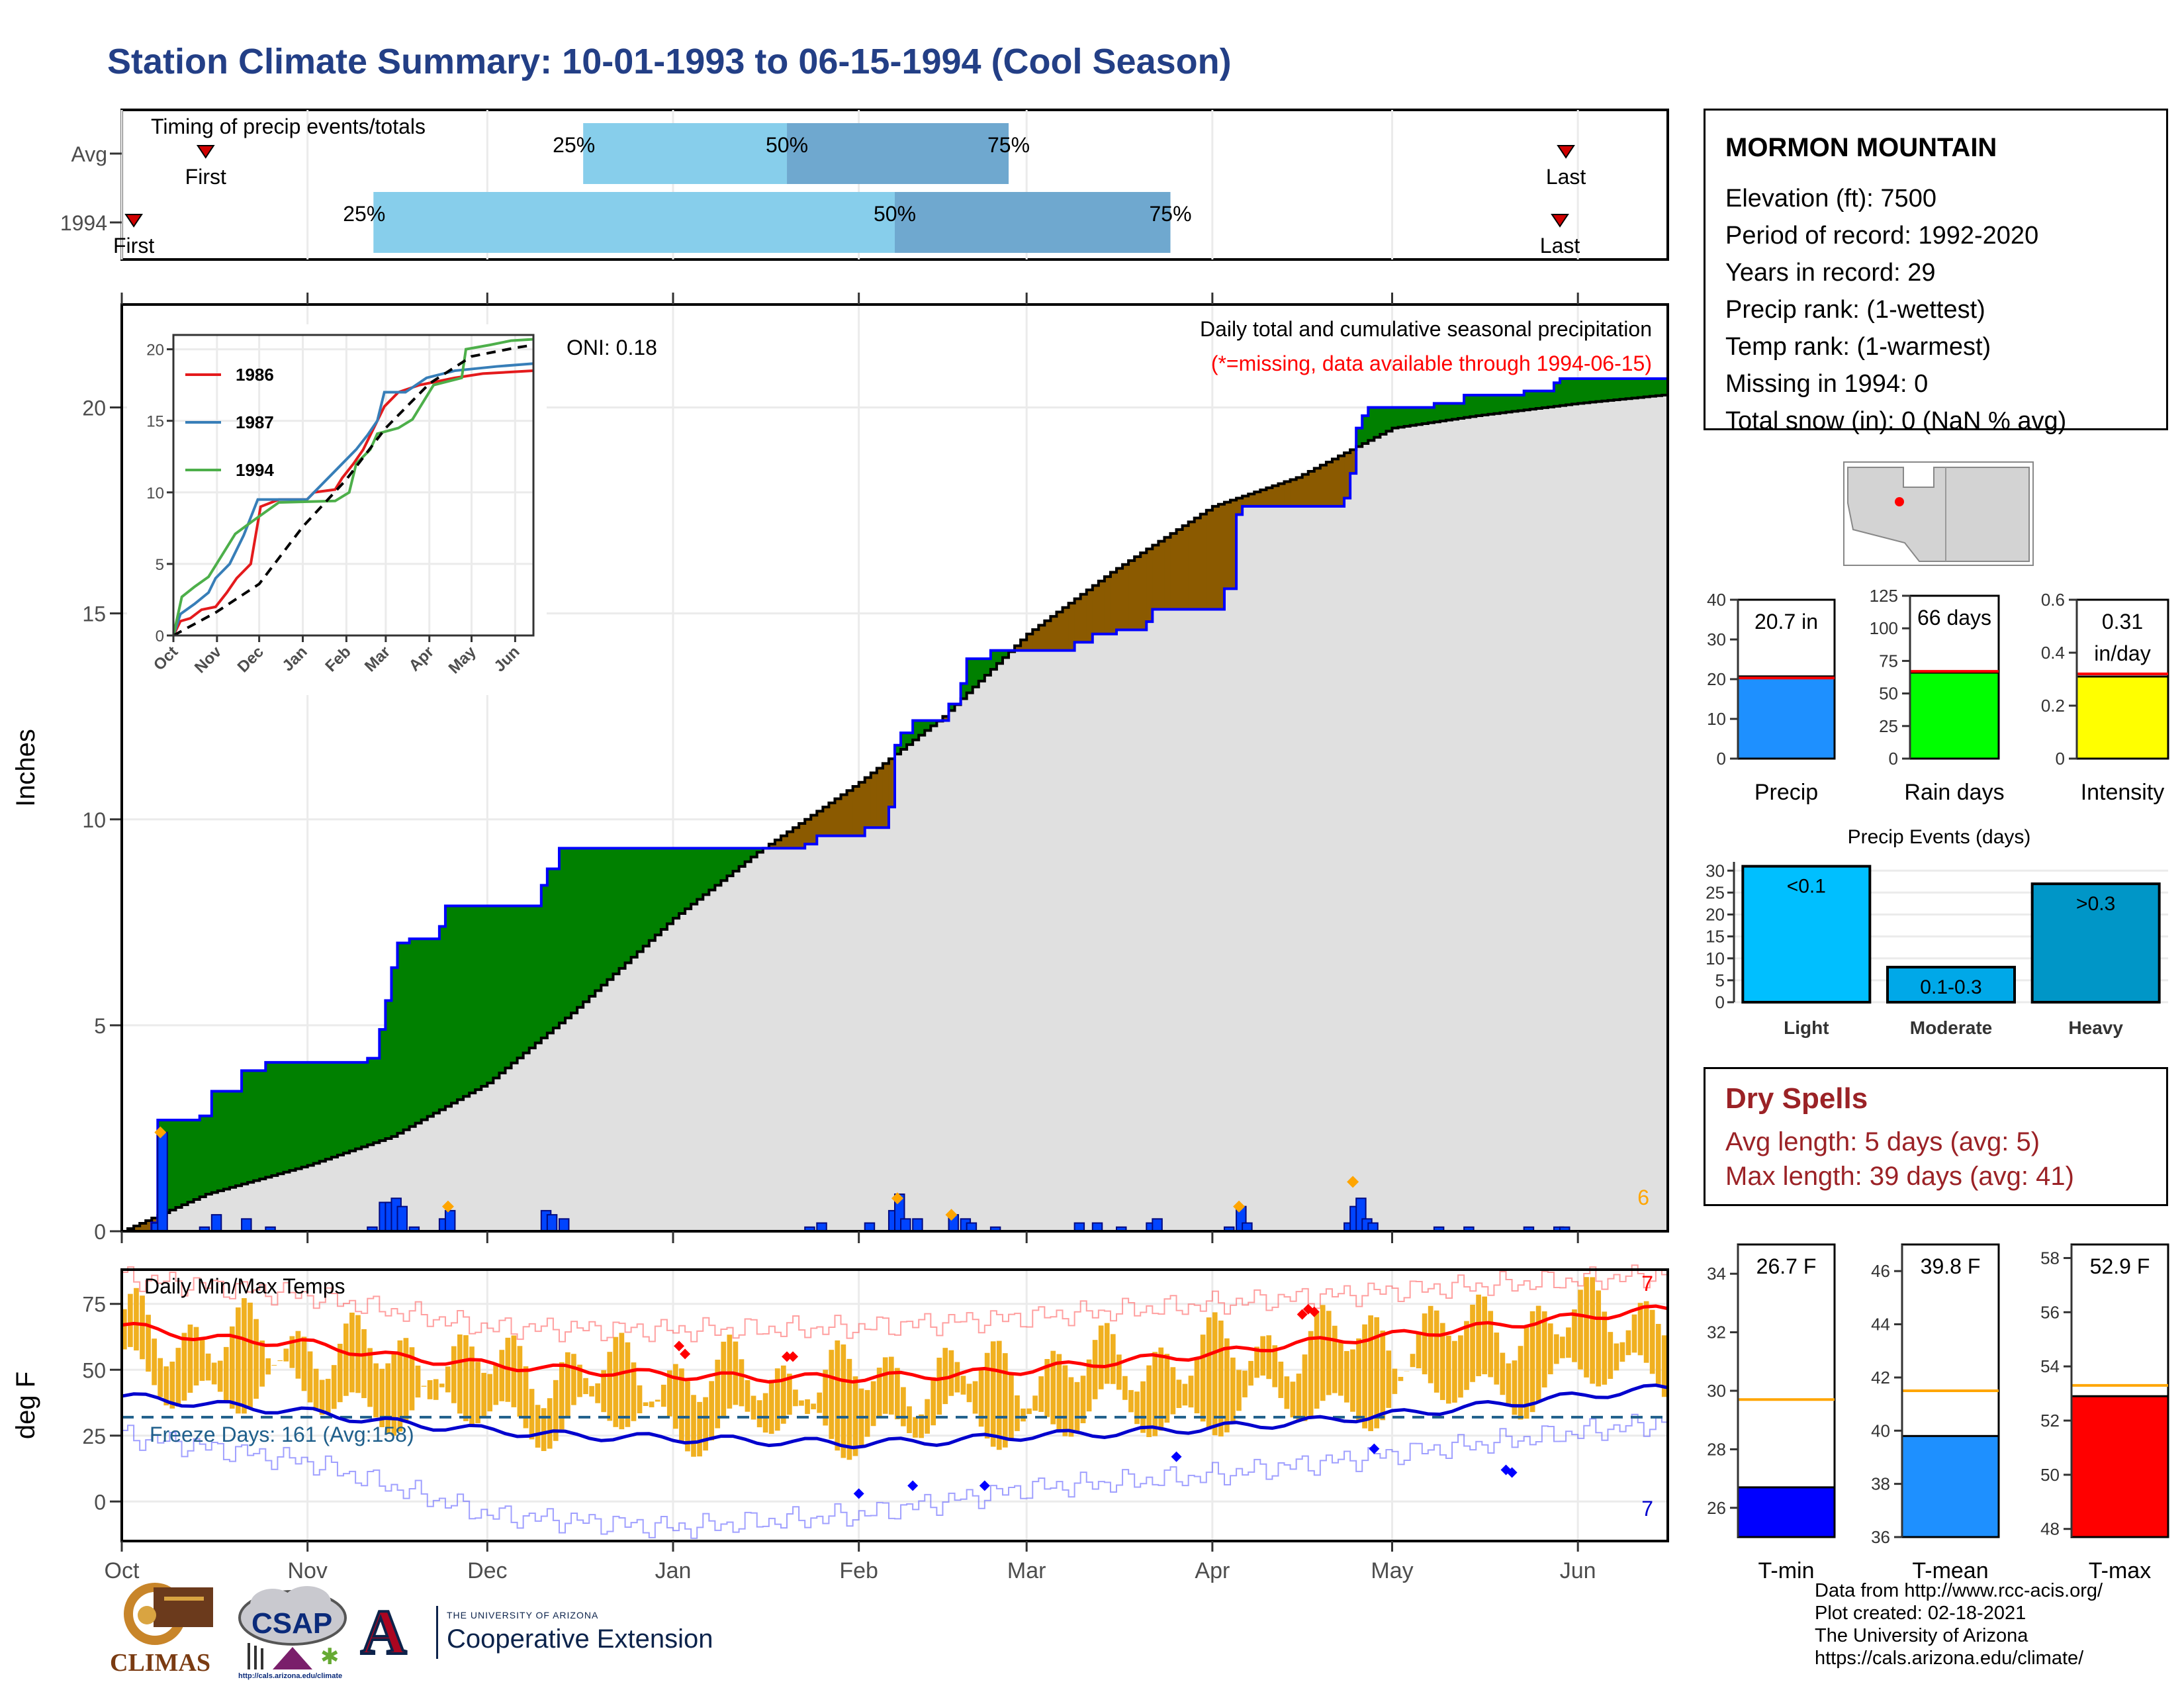  What do you see at coordinates (894, 1344) in the screenshot?
I see `temp-avg-max-line` at bounding box center [894, 1344].